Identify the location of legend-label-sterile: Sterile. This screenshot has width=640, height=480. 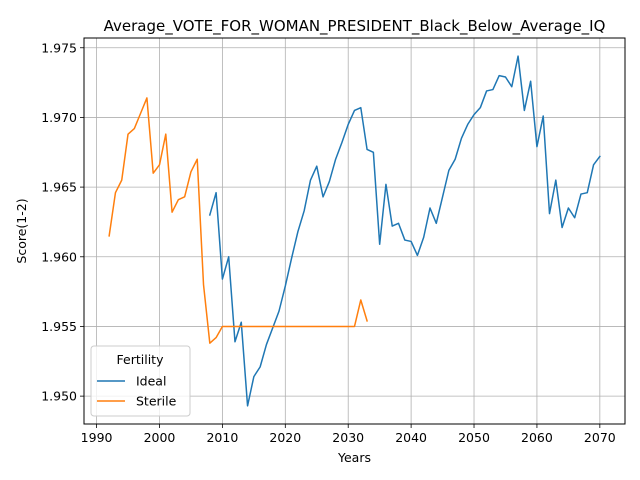
(156, 401).